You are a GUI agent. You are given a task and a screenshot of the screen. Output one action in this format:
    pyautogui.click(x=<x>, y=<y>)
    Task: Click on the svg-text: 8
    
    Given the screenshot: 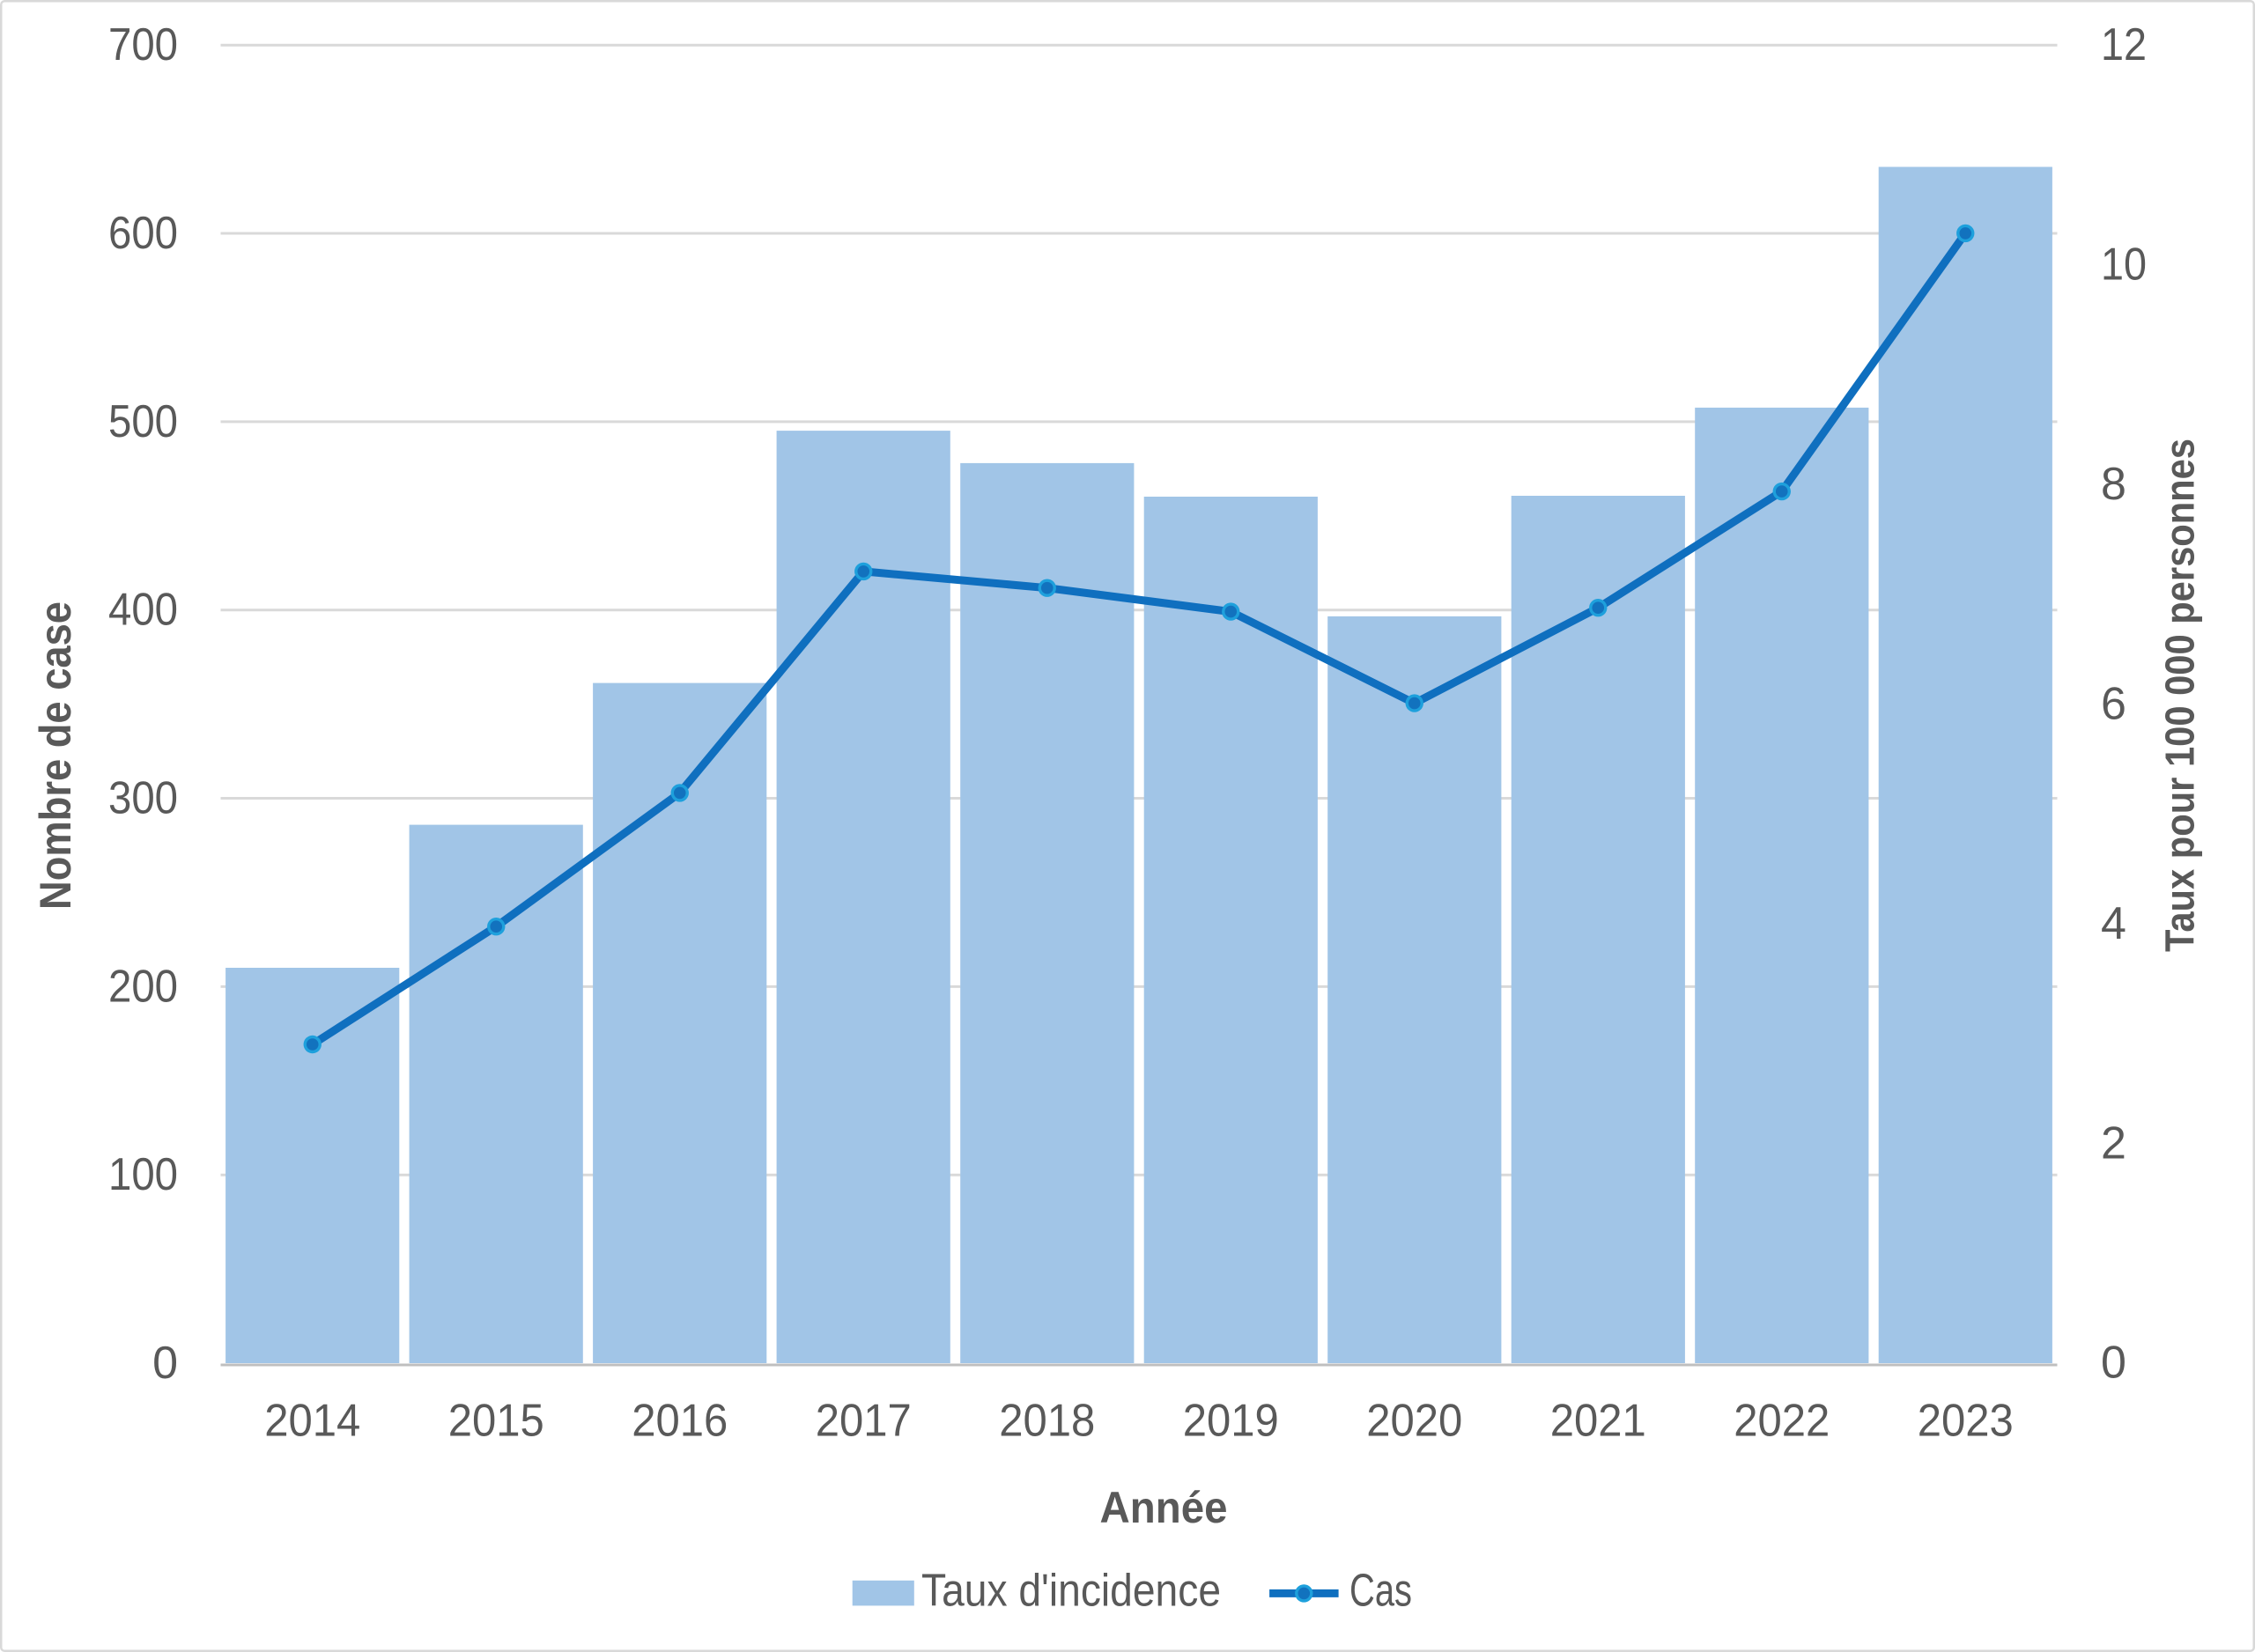 What is the action you would take?
    pyautogui.click(x=2113, y=485)
    